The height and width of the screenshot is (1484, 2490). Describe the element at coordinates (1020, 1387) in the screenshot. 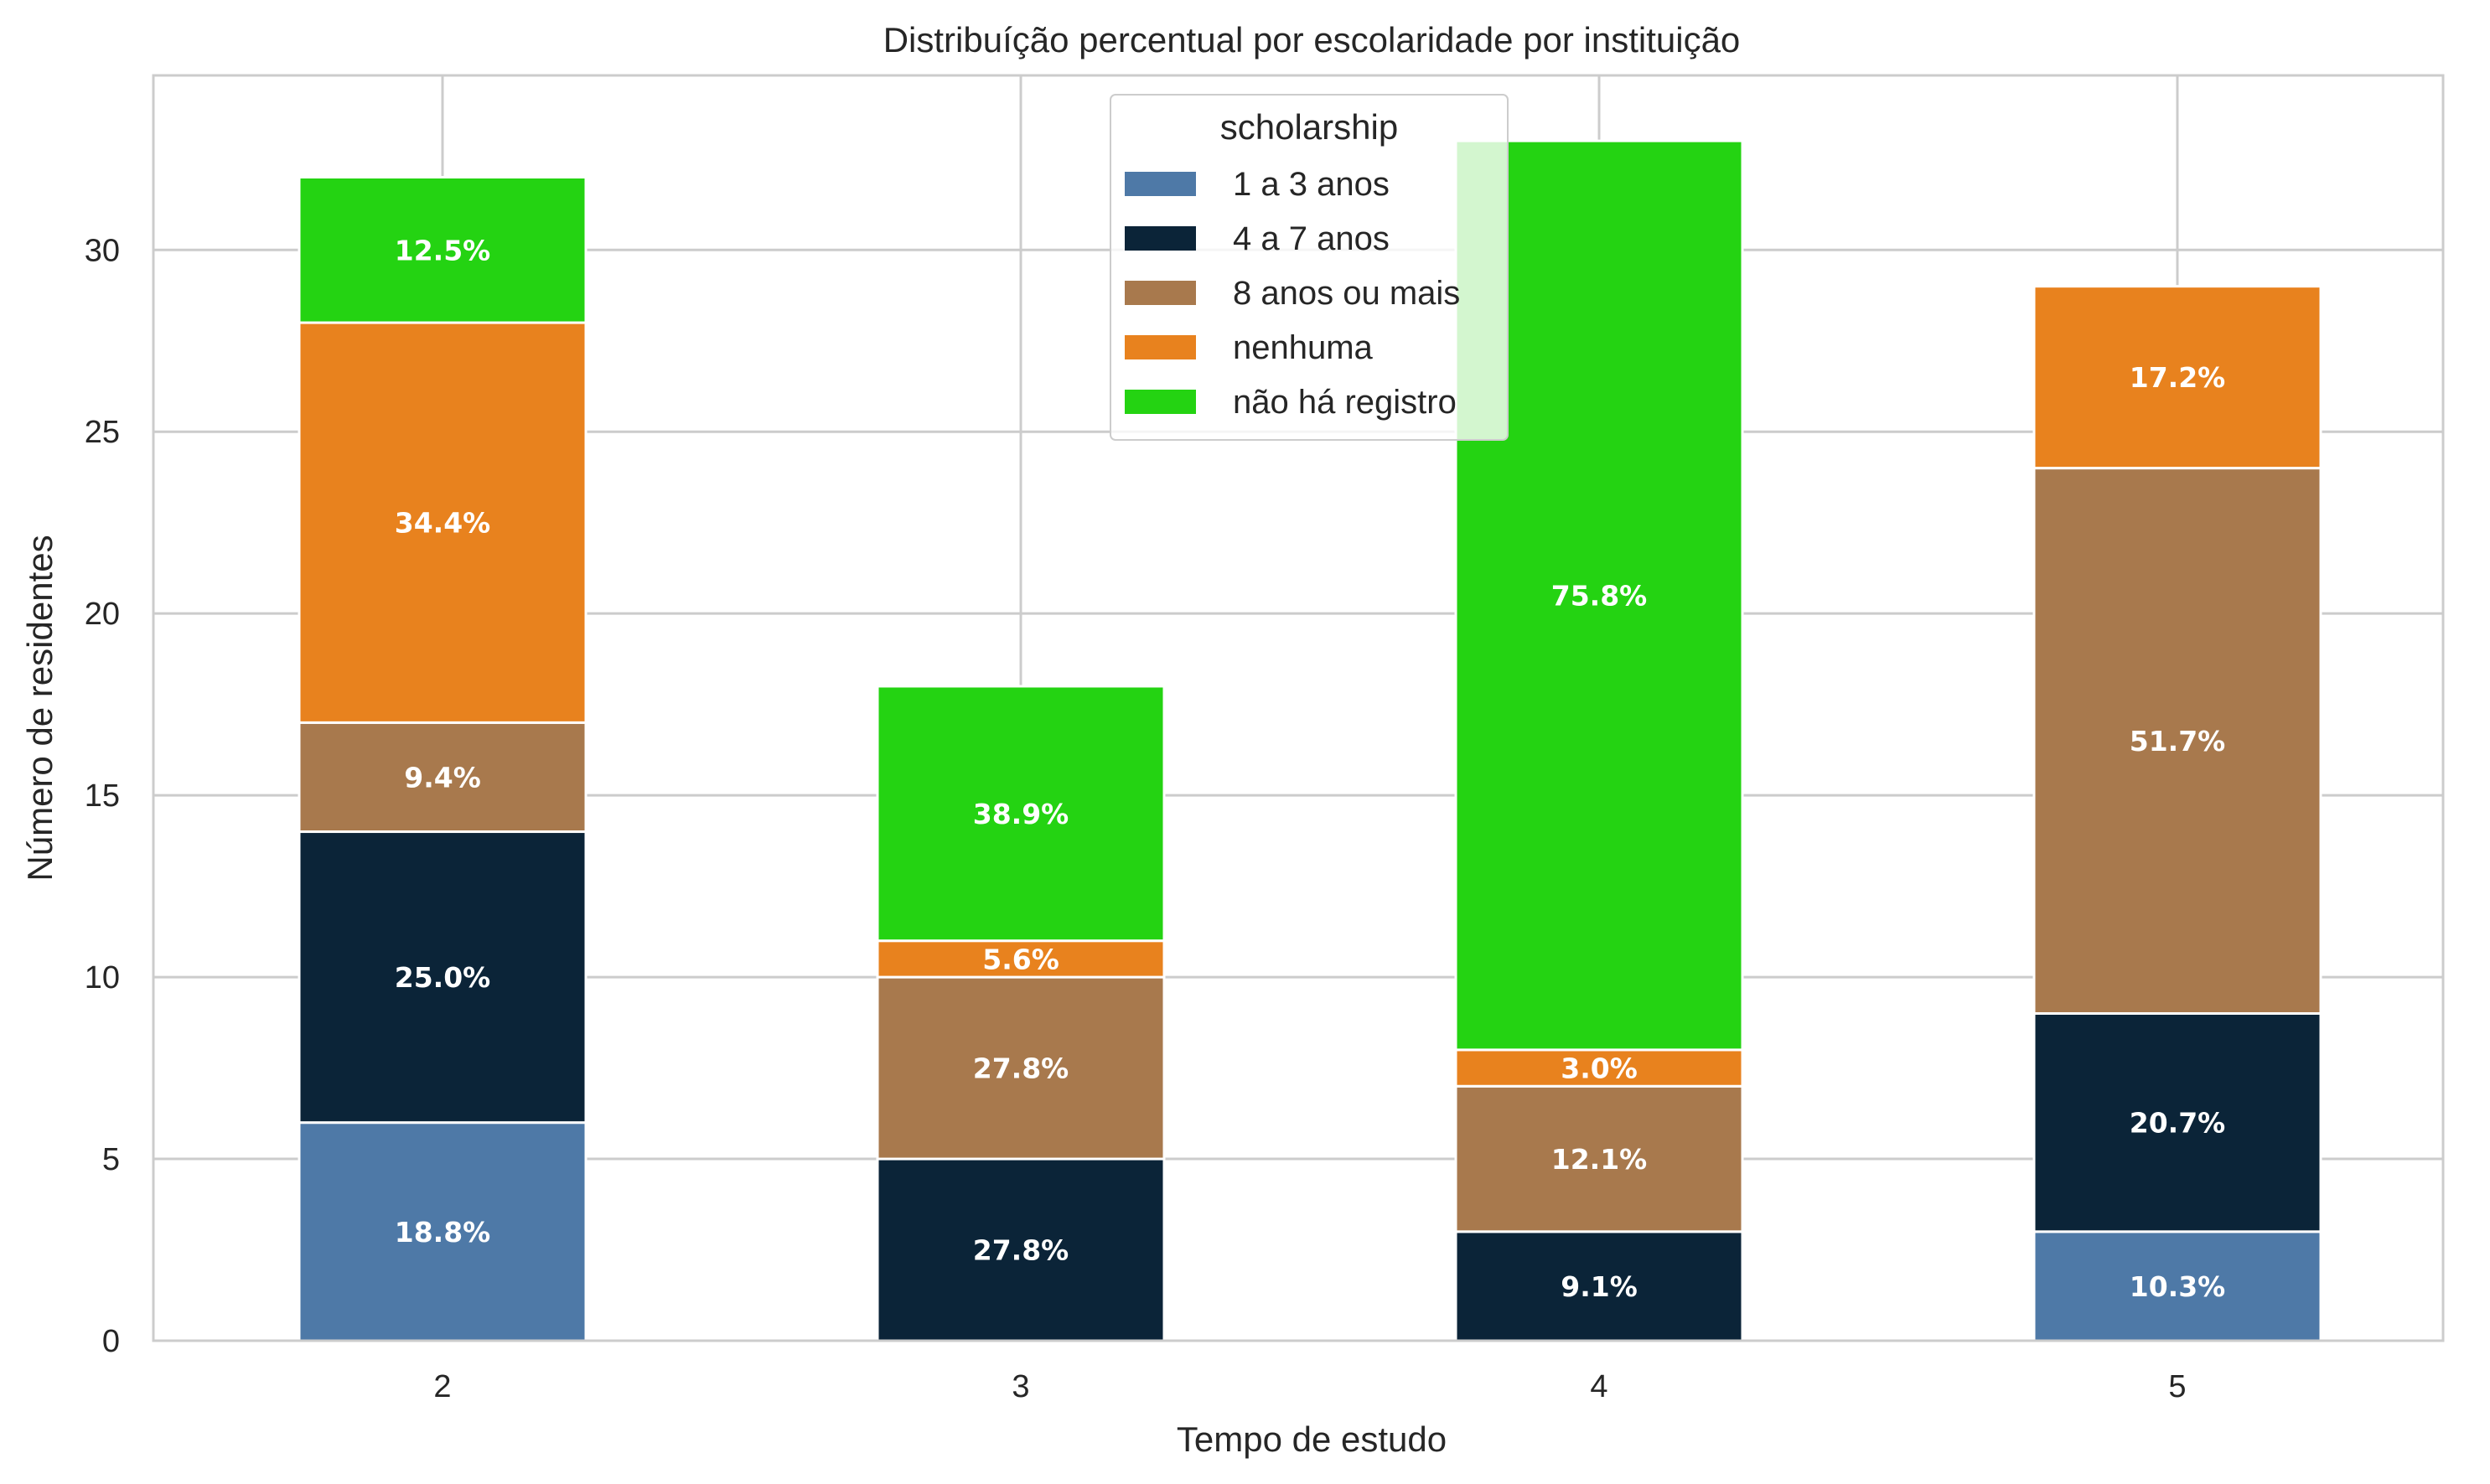

I see `x-tick-label: 3` at that location.